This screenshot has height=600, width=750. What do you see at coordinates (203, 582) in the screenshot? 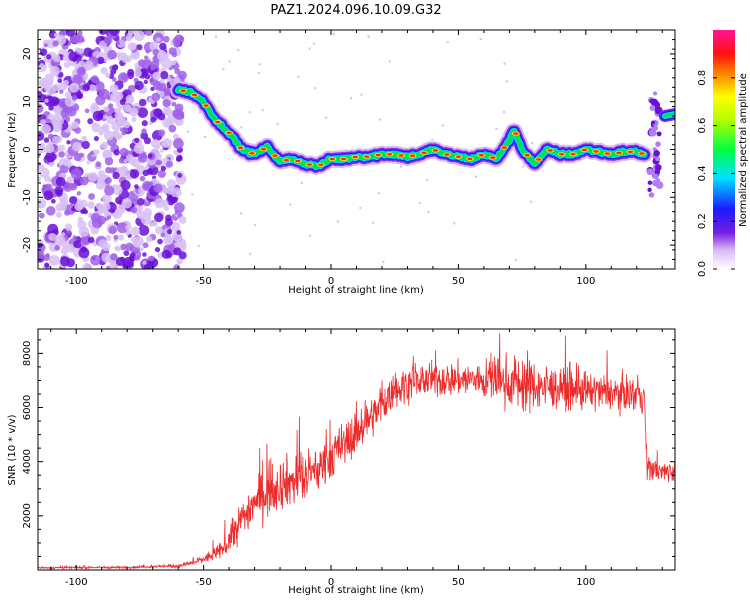
I see `snr-x-tick-label: -50` at bounding box center [203, 582].